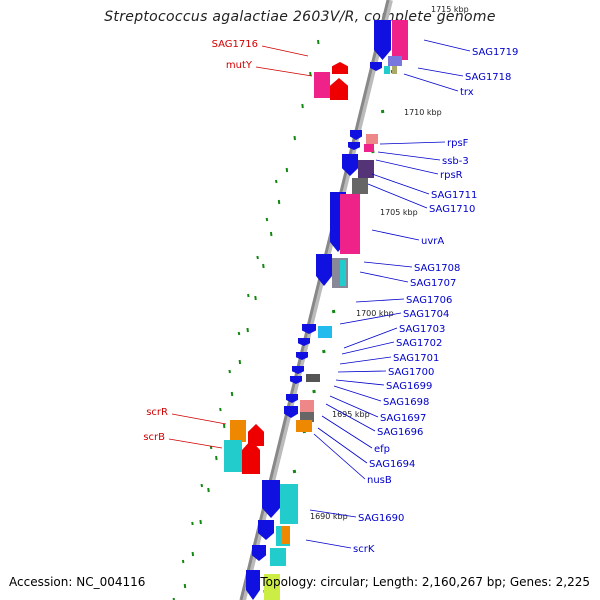 The image size is (600, 600). Describe the element at coordinates (495, 52) in the screenshot. I see `gene-label: SAG1719` at that location.